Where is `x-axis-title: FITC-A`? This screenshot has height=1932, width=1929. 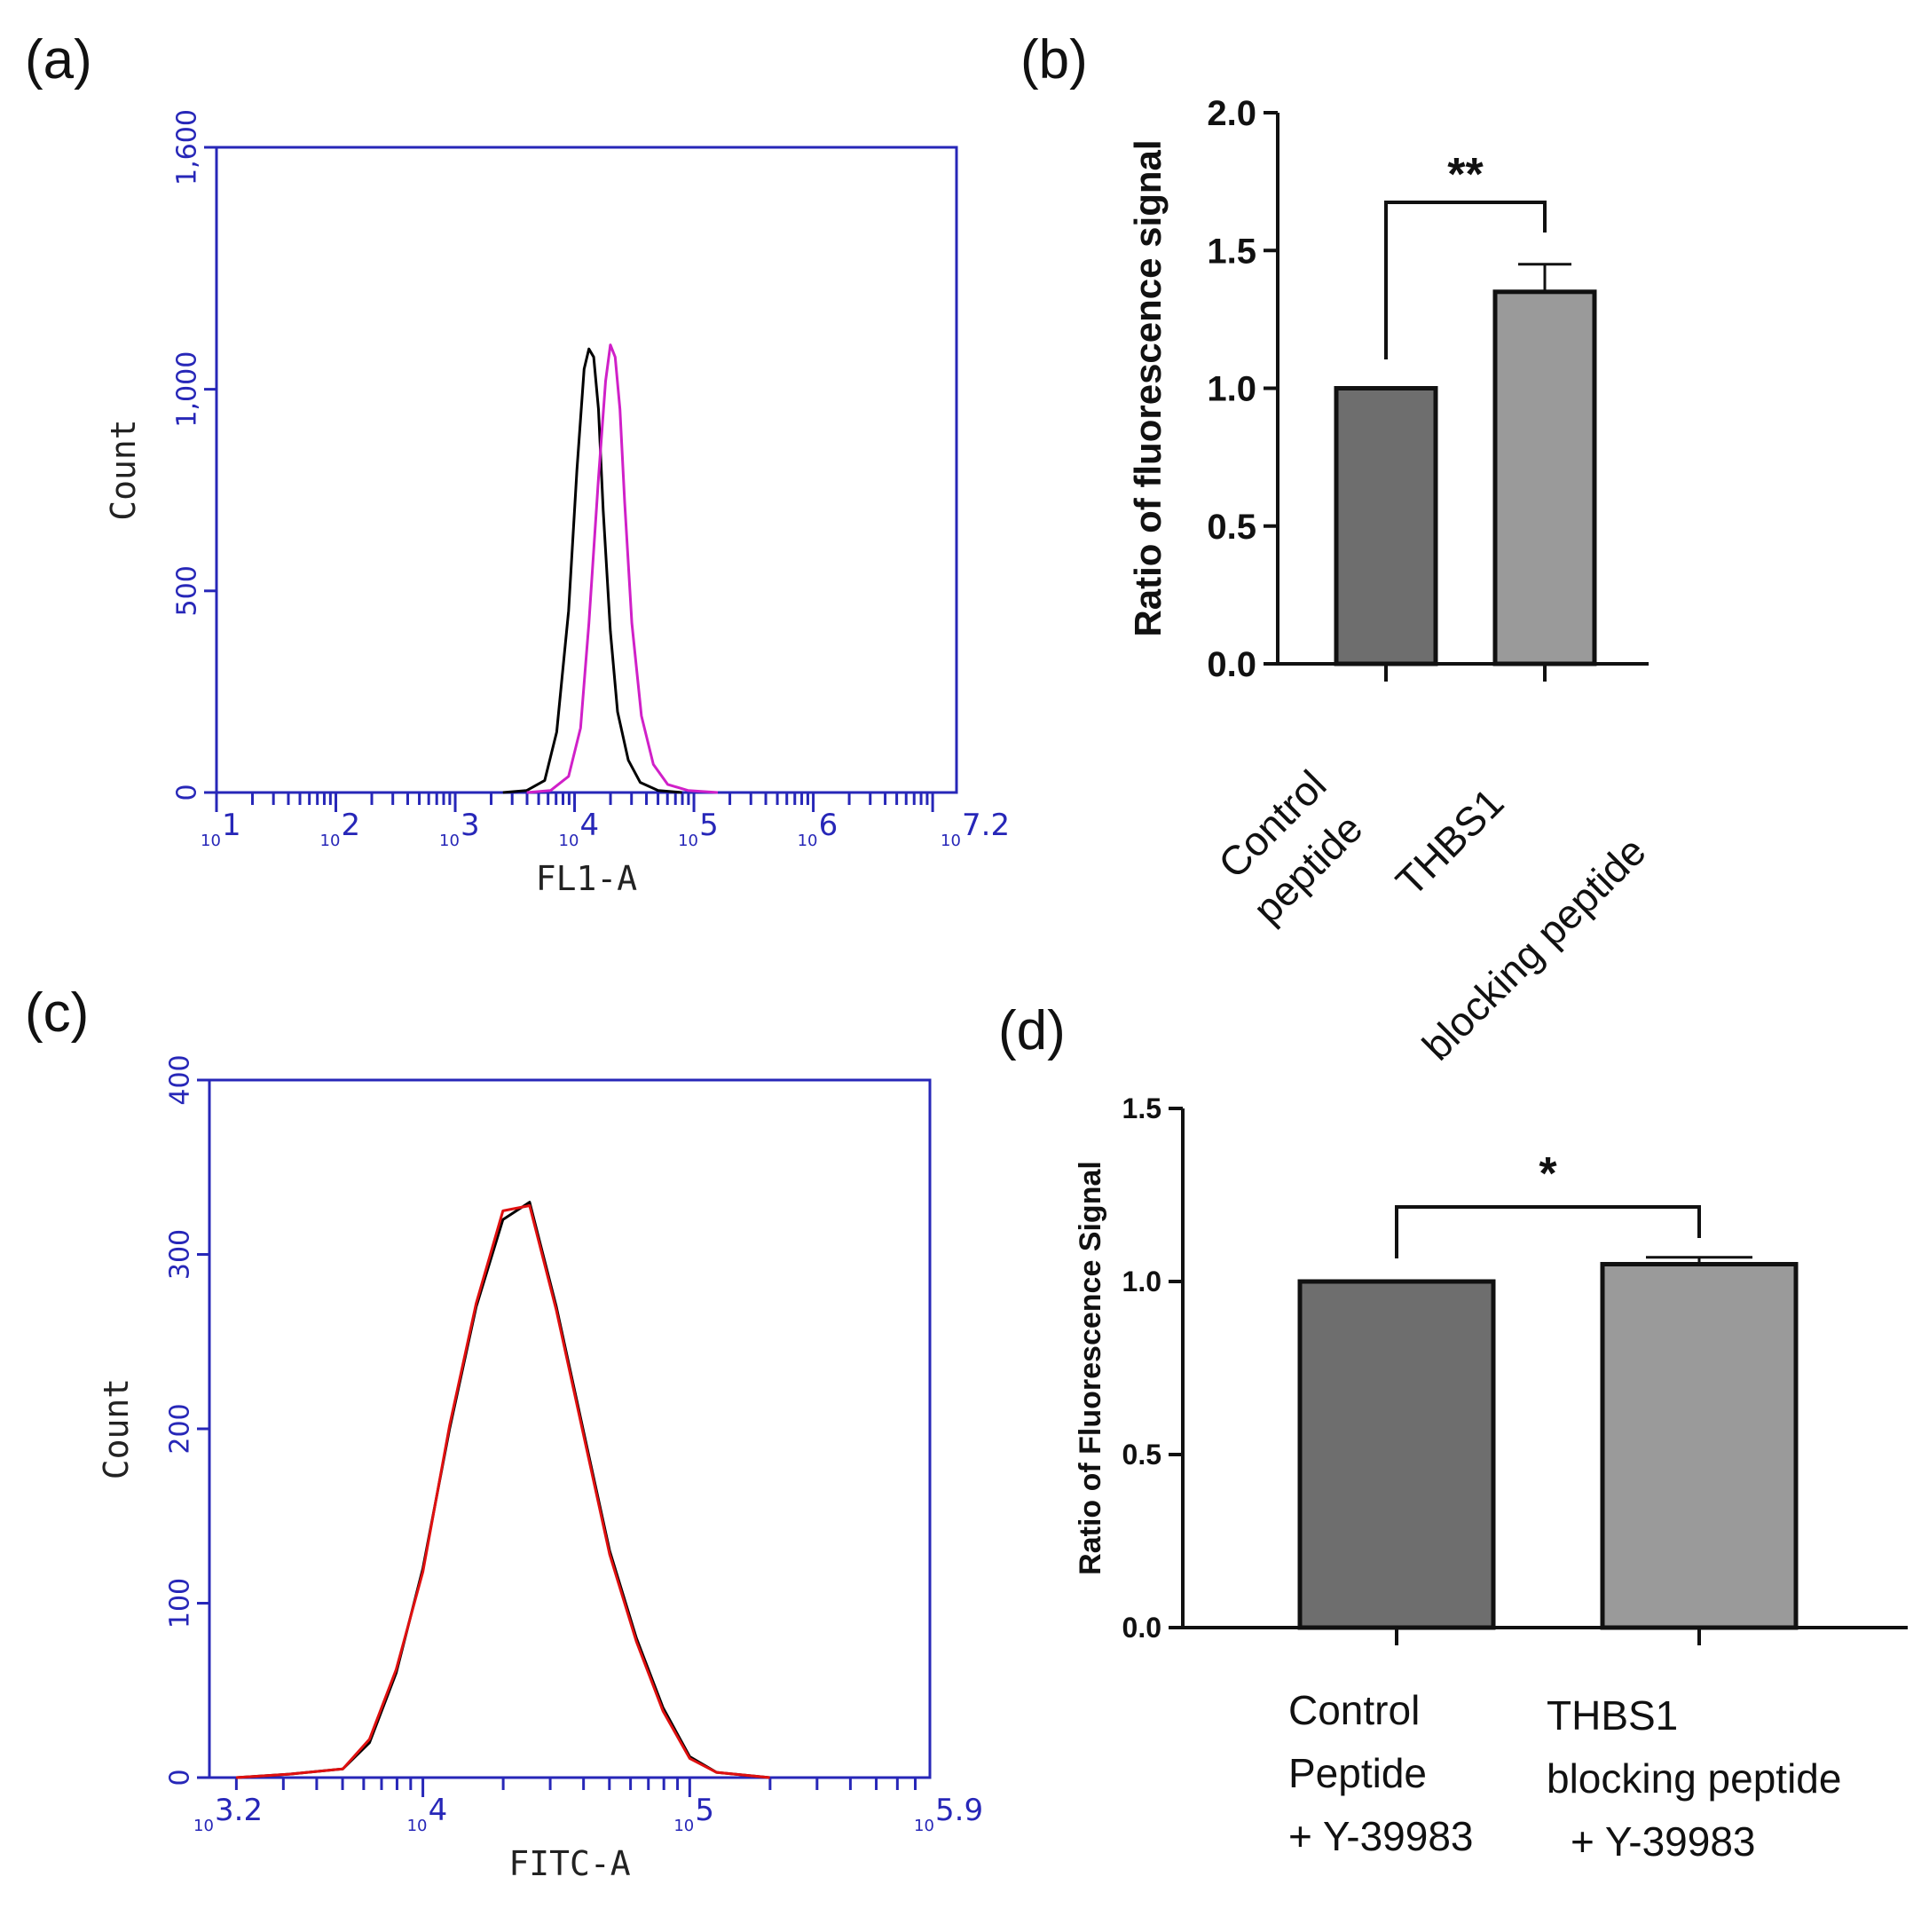 x-axis-title: FITC-A is located at coordinates (569, 1863).